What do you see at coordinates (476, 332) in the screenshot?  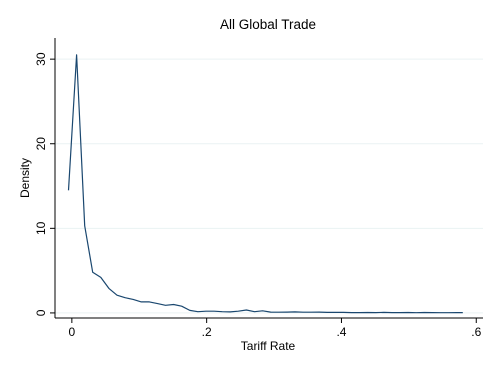 I see `x-tick-label: .6` at bounding box center [476, 332].